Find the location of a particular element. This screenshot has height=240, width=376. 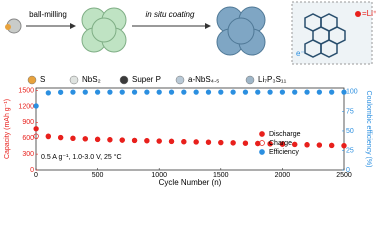

electron-label: e⁻ is located at coordinates (300, 53).